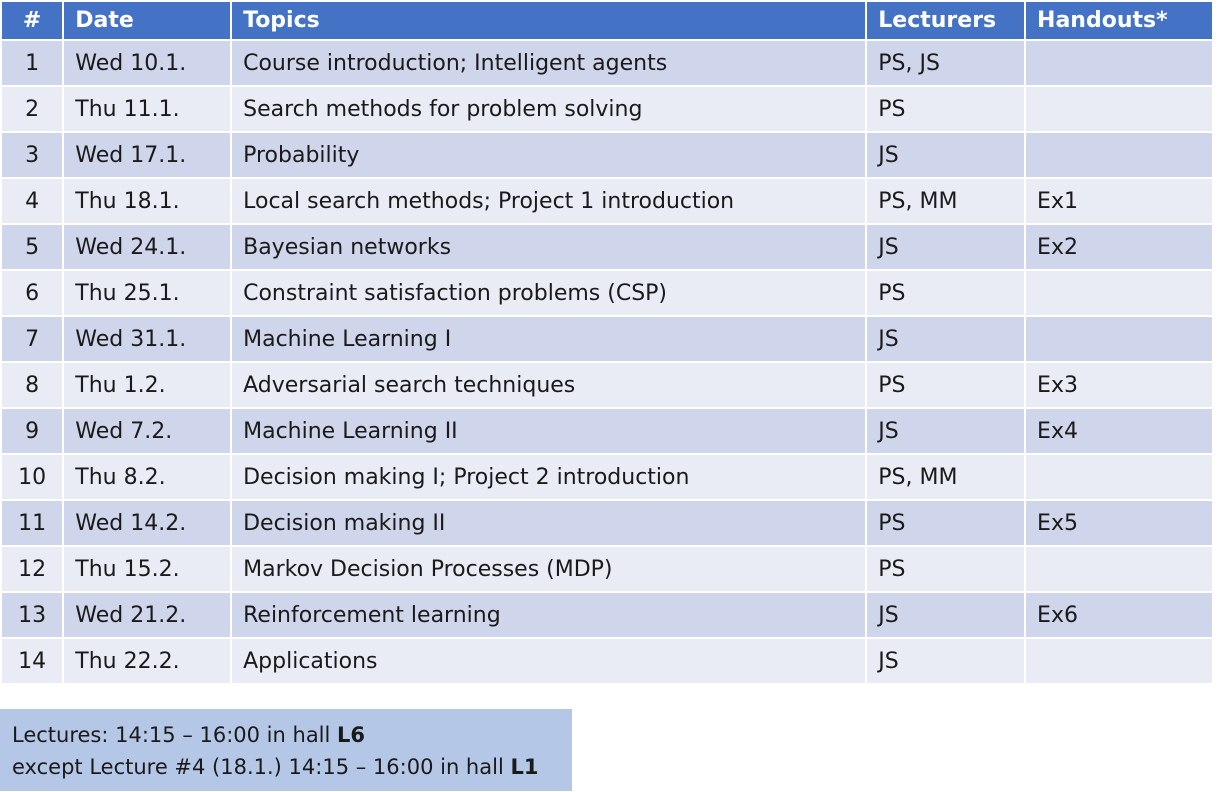  What do you see at coordinates (32, 477) in the screenshot?
I see `cell-number: 10` at bounding box center [32, 477].